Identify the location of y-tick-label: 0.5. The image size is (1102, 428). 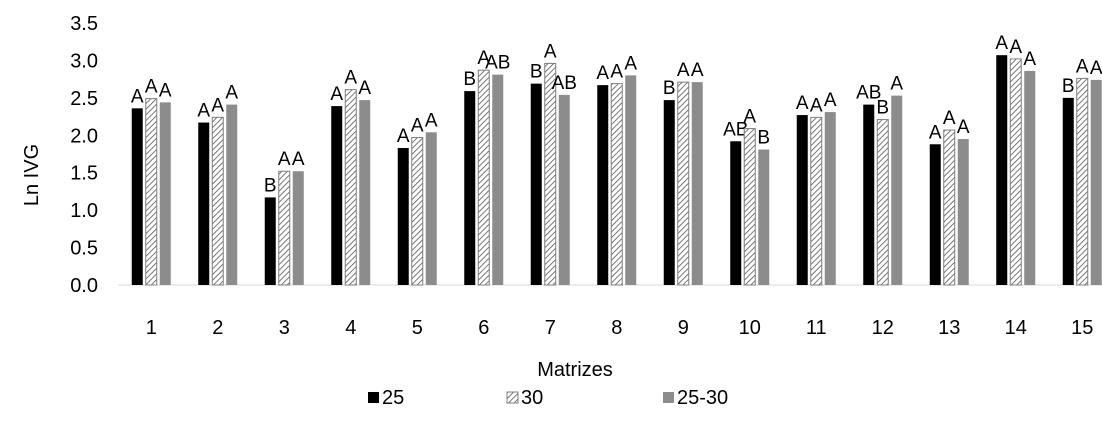
(84, 249).